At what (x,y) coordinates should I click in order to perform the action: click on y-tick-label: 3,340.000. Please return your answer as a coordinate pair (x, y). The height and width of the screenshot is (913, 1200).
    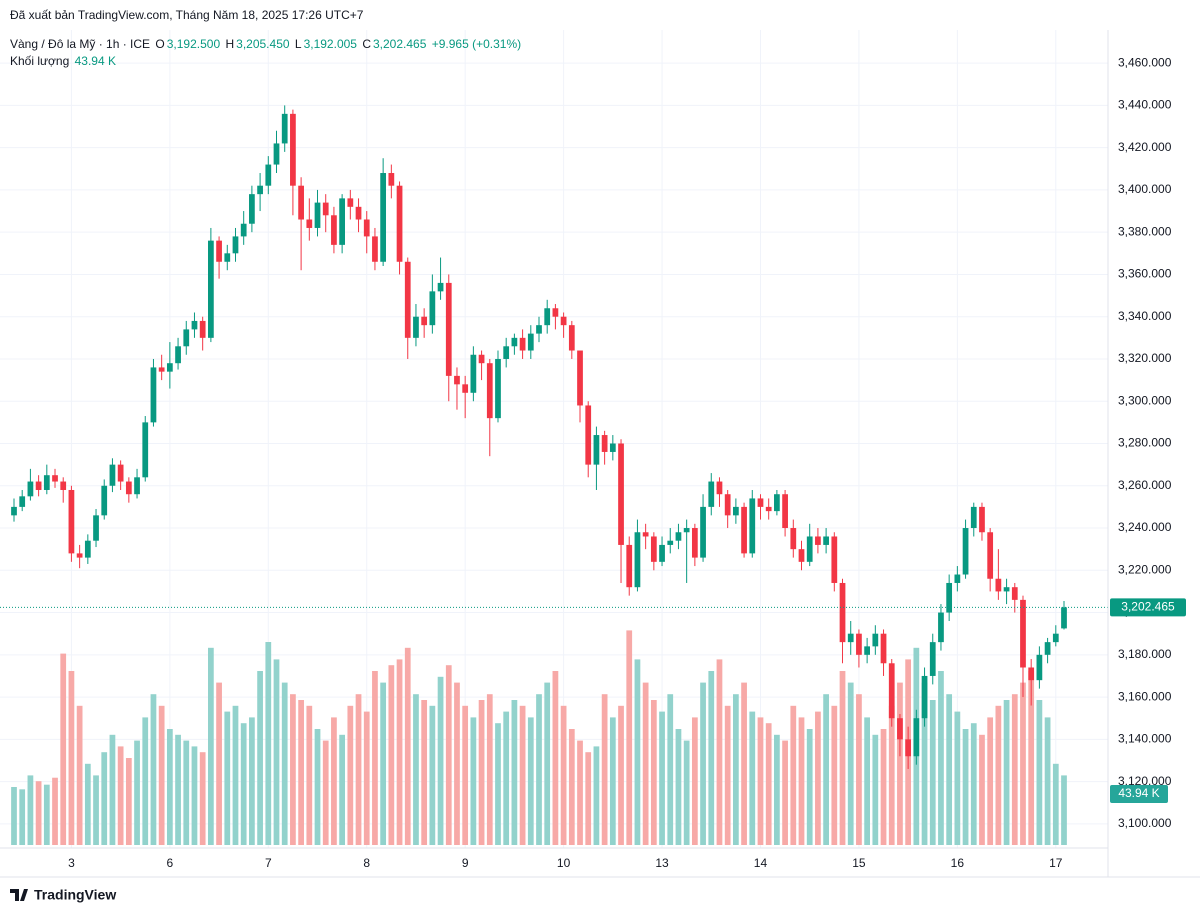
    Looking at the image, I should click on (1145, 316).